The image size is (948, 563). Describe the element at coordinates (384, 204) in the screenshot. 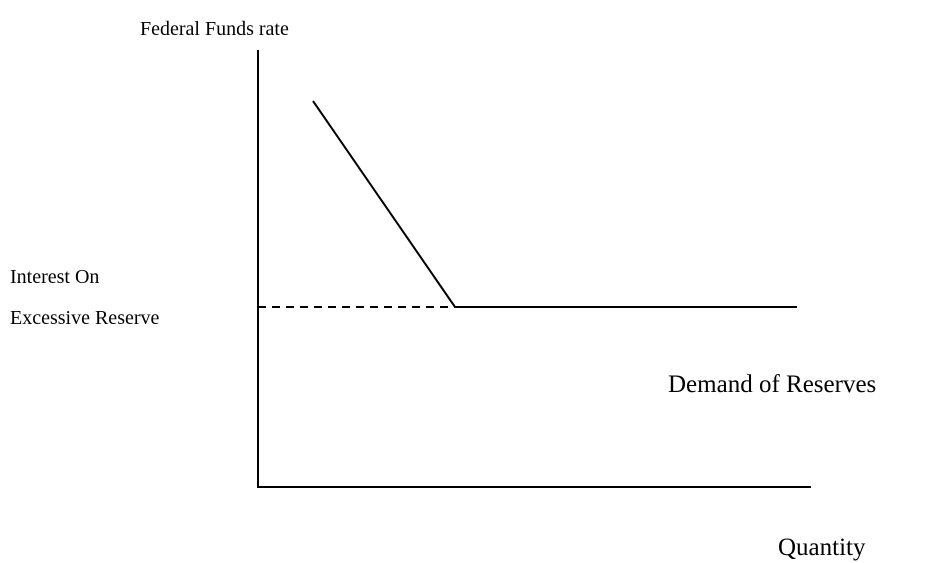

I see `demand-slope` at that location.